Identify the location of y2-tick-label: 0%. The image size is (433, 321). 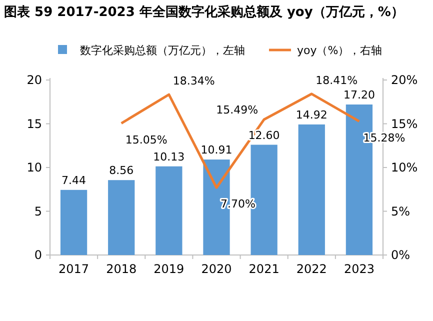
(400, 255).